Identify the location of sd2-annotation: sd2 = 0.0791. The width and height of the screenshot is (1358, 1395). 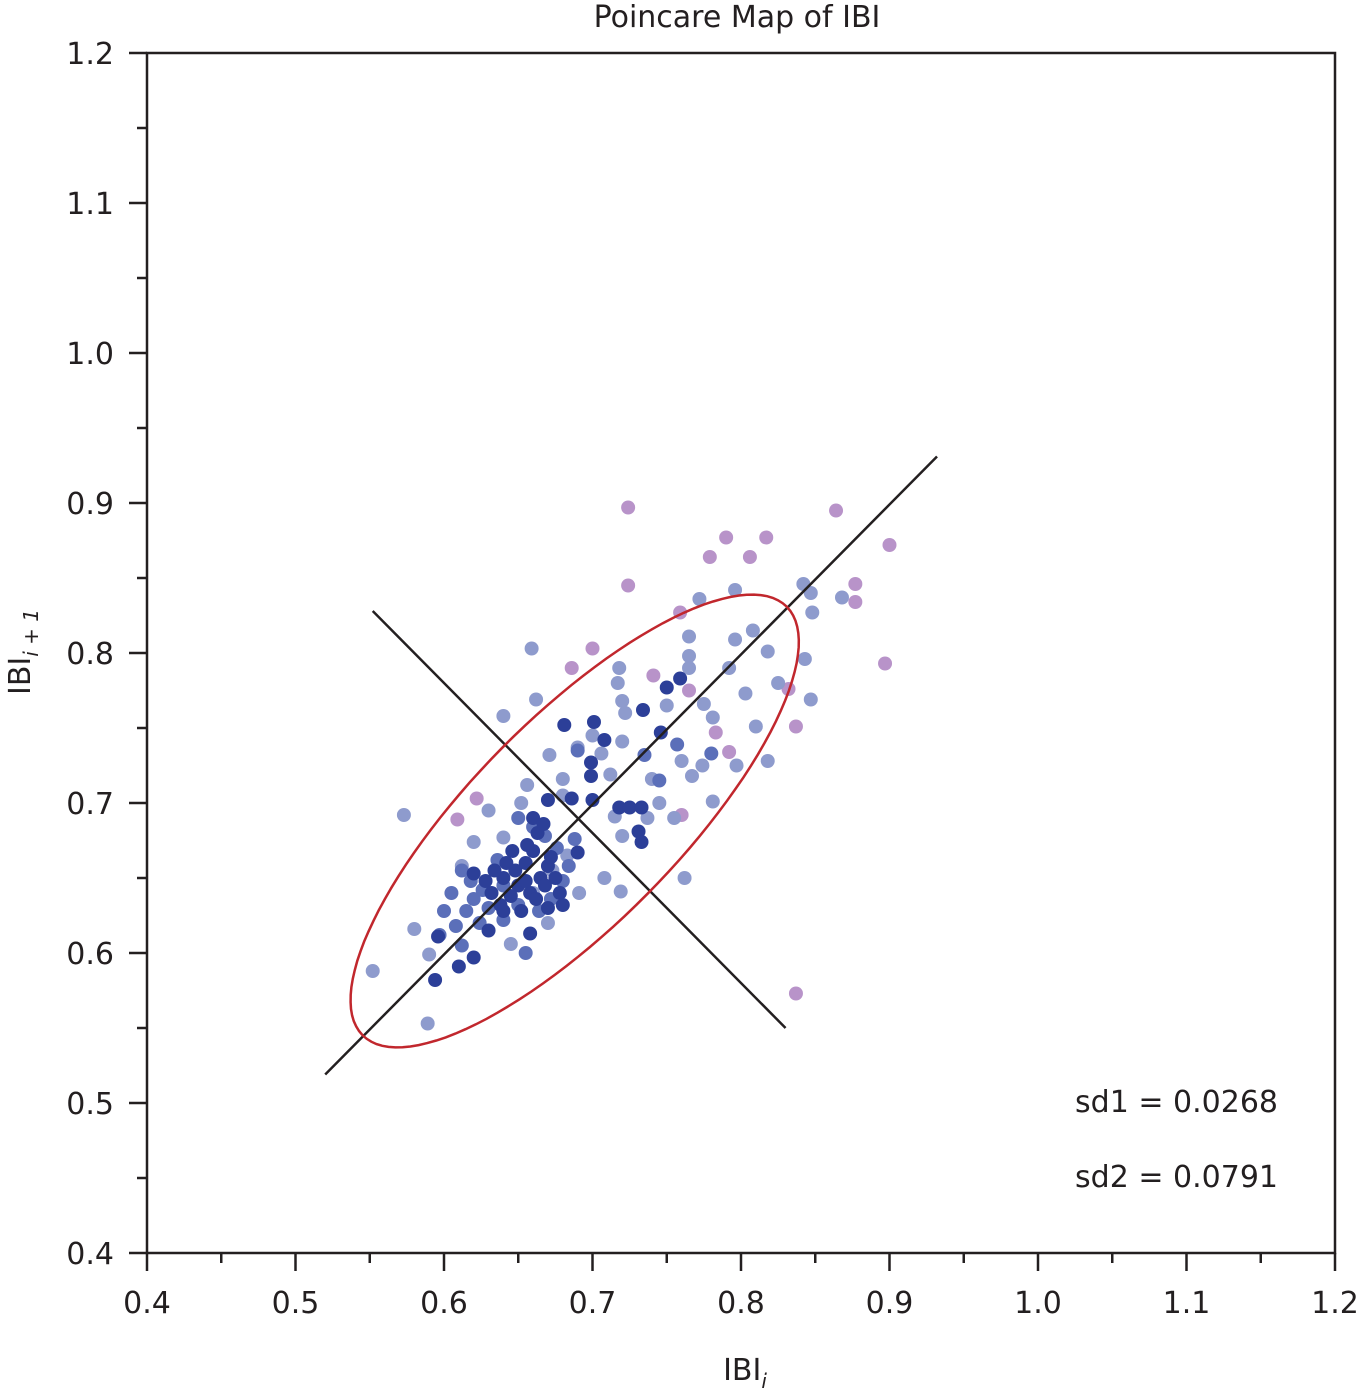
(1176, 1177).